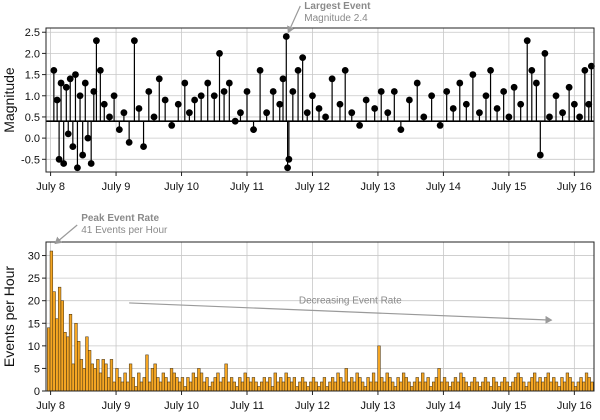  I want to click on largest-event-title: Largest Event, so click(337, 6).